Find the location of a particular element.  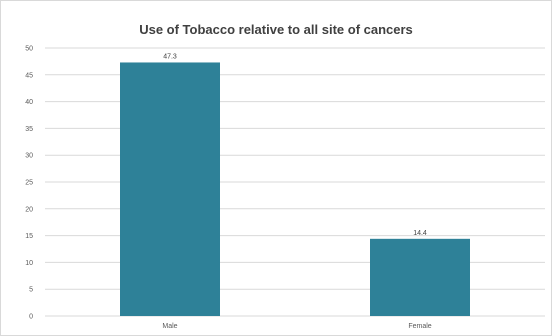

y-tick-label: 5 is located at coordinates (31, 290).